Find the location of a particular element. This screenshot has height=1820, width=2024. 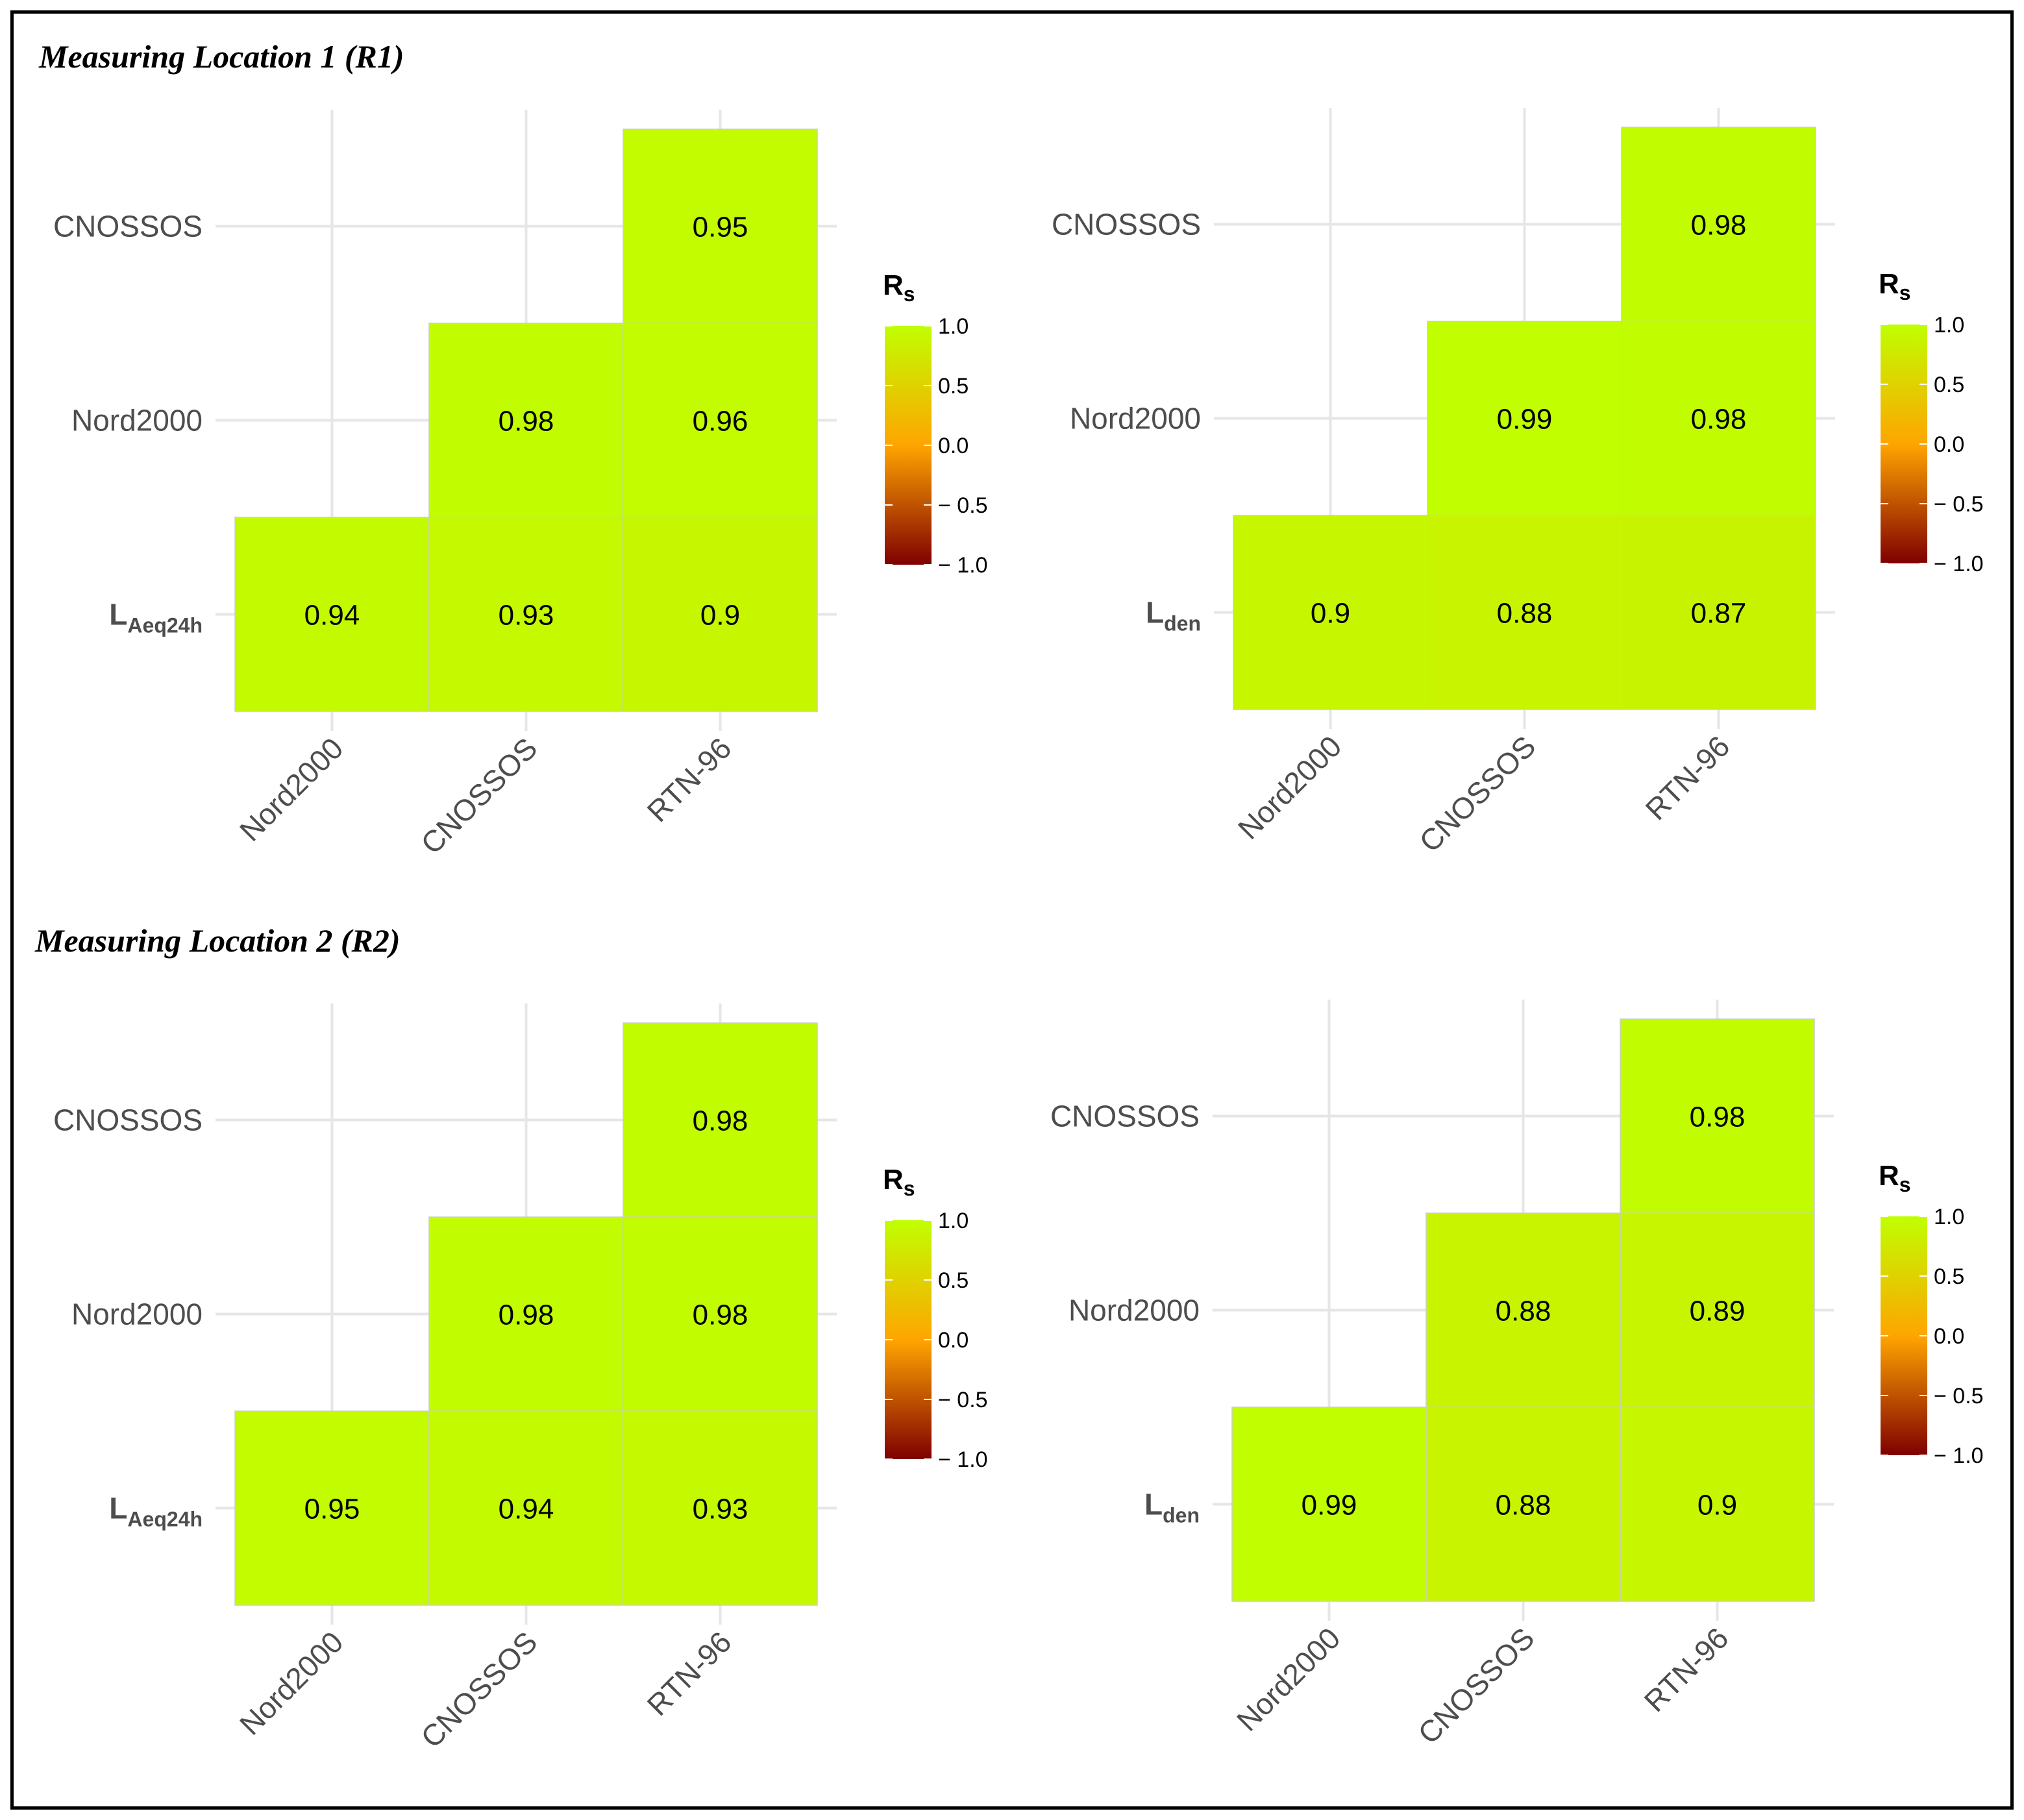

tile-value-label: 0.89 is located at coordinates (1718, 1312).